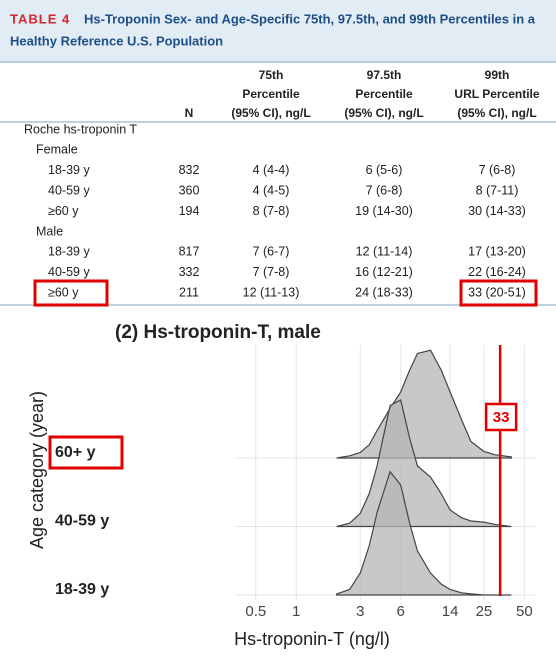  I want to click on cell: 7 (7-8), so click(271, 272).